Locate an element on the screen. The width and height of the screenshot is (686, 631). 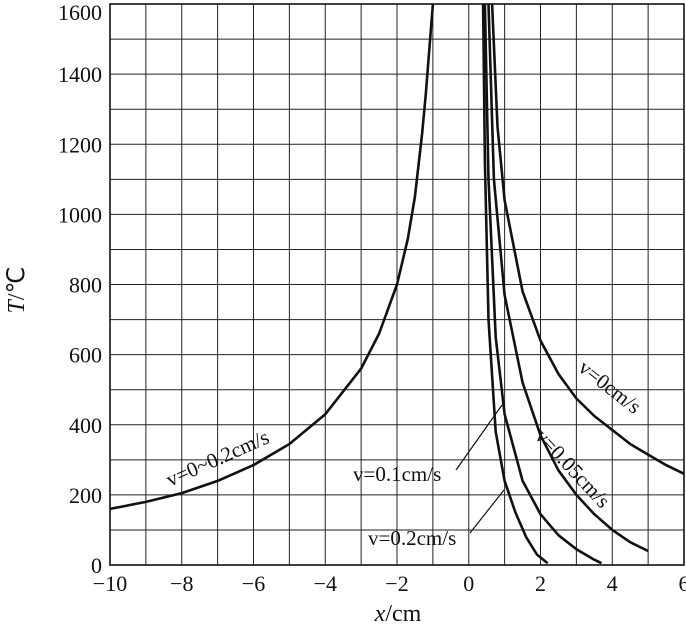
x-axis-var: x is located at coordinates (380, 614).